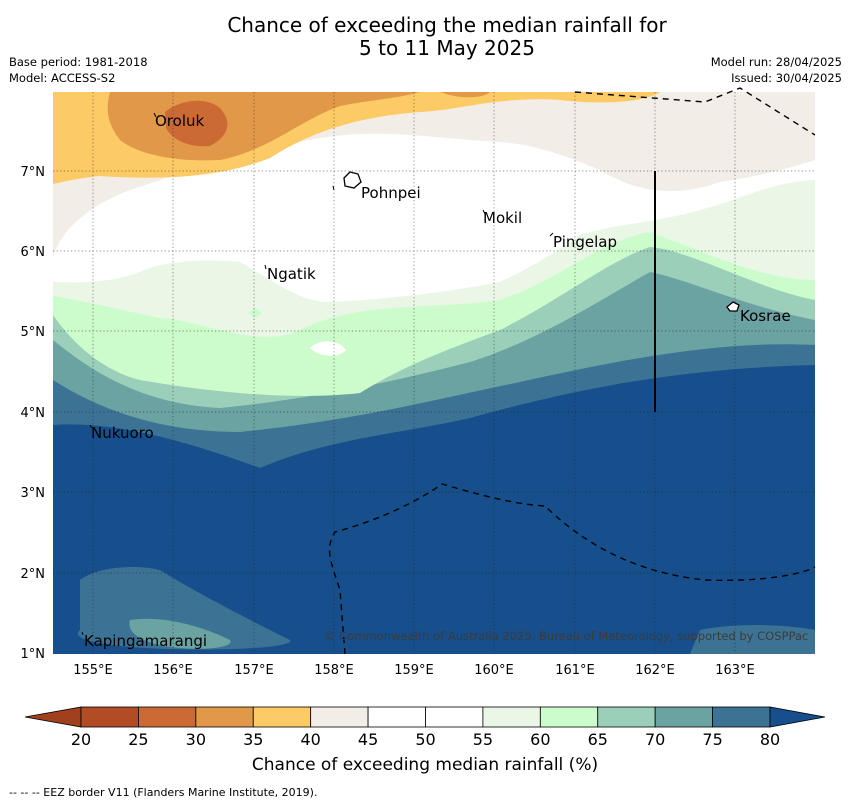 This screenshot has width=850, height=804. Describe the element at coordinates (770, 739) in the screenshot. I see `colorbar-tick-label: 80` at that location.